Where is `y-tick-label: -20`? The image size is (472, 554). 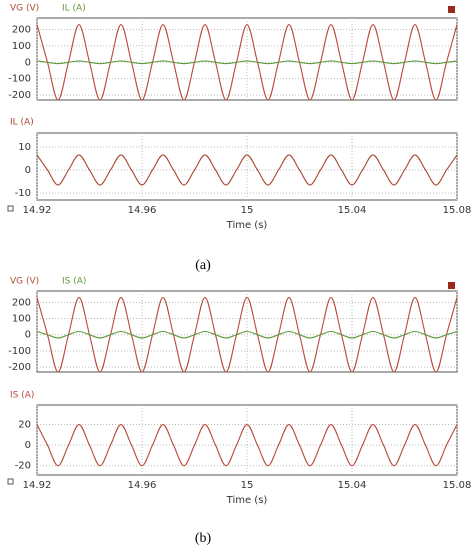
y-tick-label: -20 is located at coordinates (23, 466).